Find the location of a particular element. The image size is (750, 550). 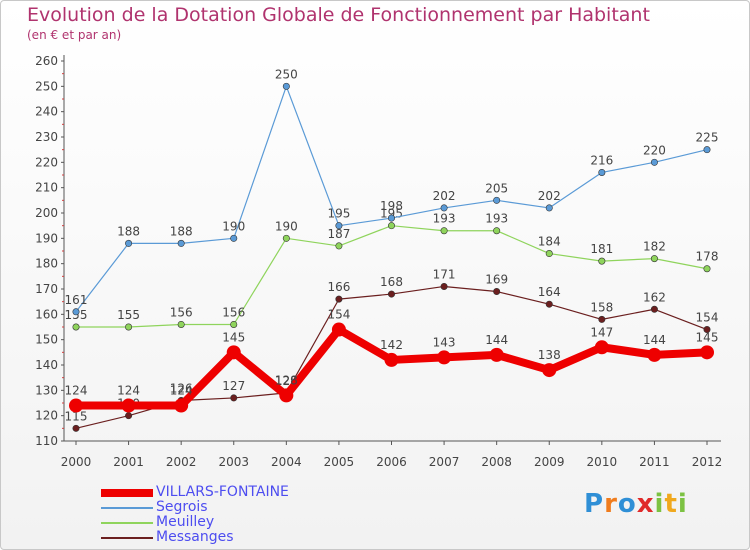

y-tick-label: 240 is located at coordinates (46, 112).